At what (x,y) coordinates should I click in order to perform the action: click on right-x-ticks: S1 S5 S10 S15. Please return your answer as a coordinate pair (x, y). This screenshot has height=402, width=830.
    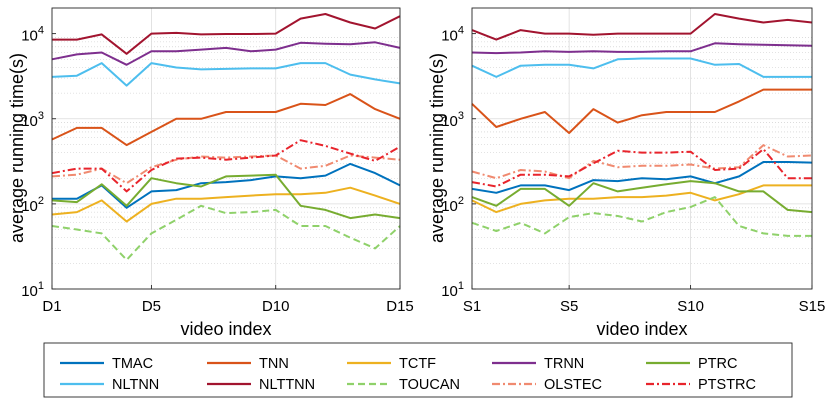
    Looking at the image, I should click on (644, 300).